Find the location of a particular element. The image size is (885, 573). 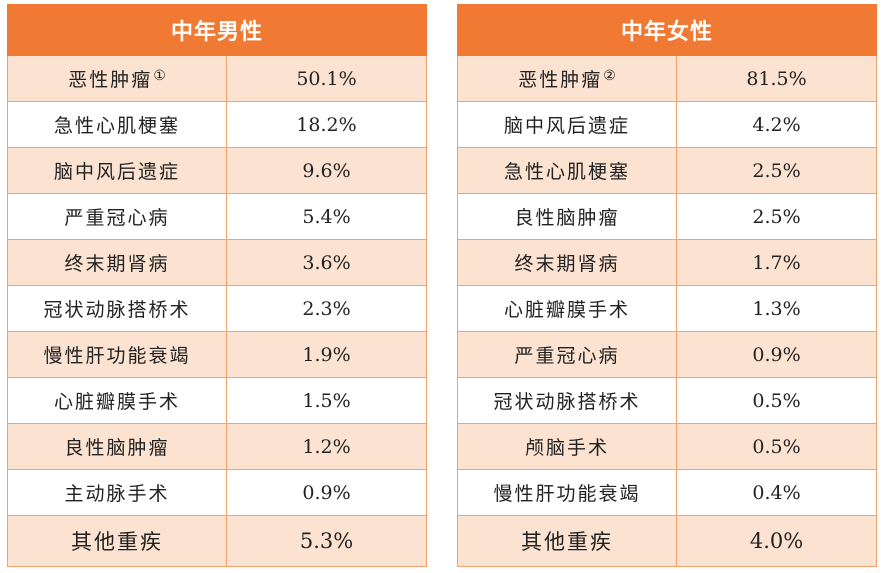

percentage-cell: 9.6% is located at coordinates (326, 170).